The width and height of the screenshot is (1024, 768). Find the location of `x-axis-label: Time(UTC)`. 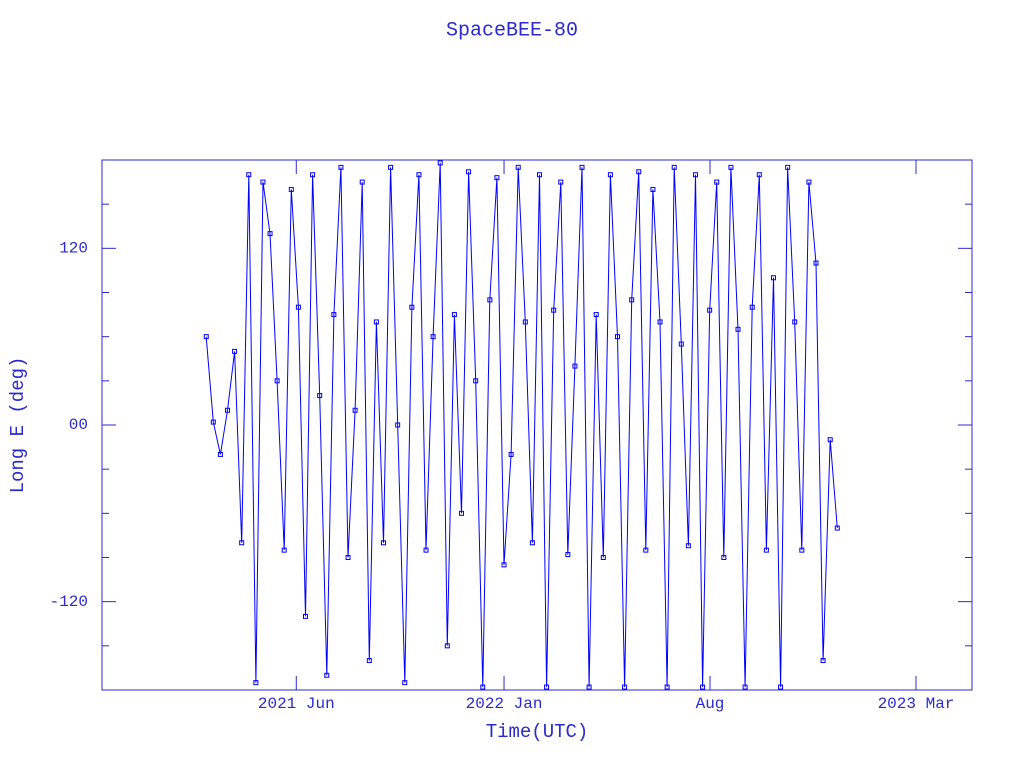

x-axis-label: Time(UTC) is located at coordinates (537, 732).